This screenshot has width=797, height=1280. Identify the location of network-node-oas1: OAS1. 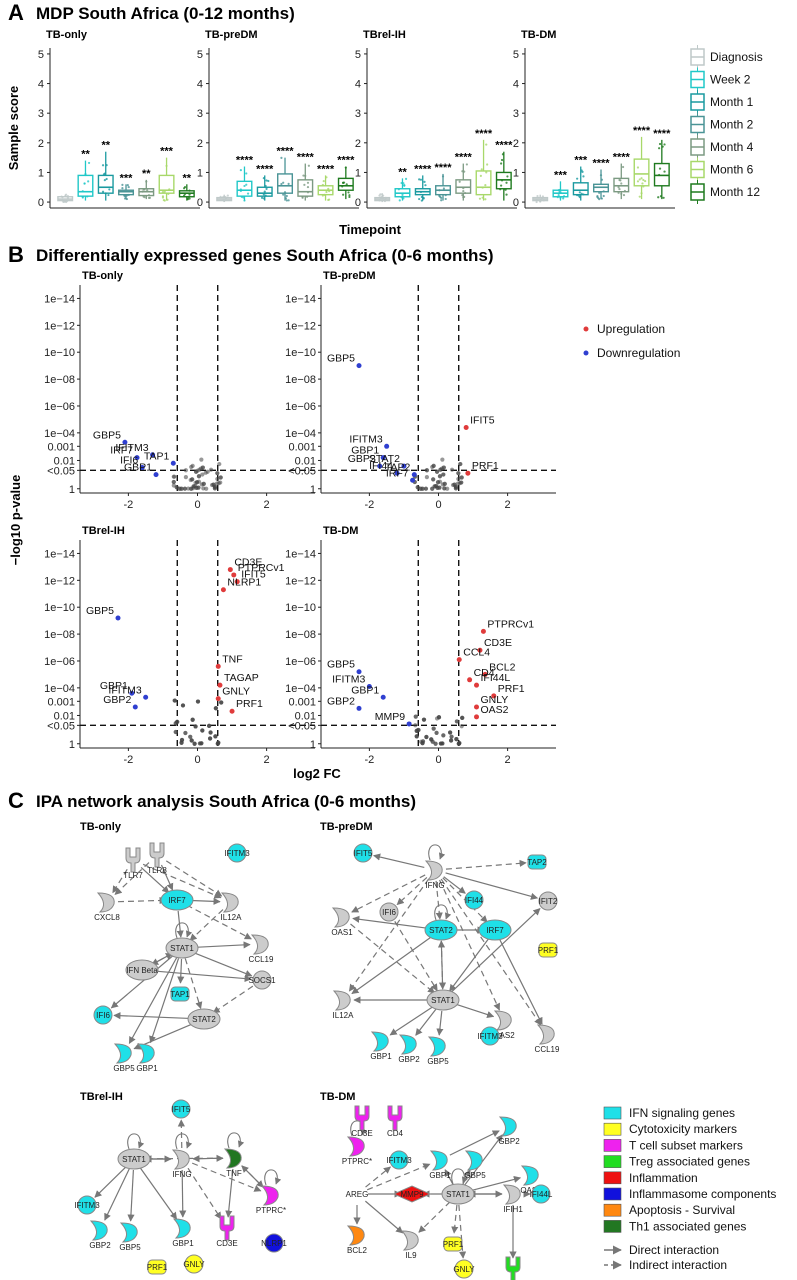
(342, 922).